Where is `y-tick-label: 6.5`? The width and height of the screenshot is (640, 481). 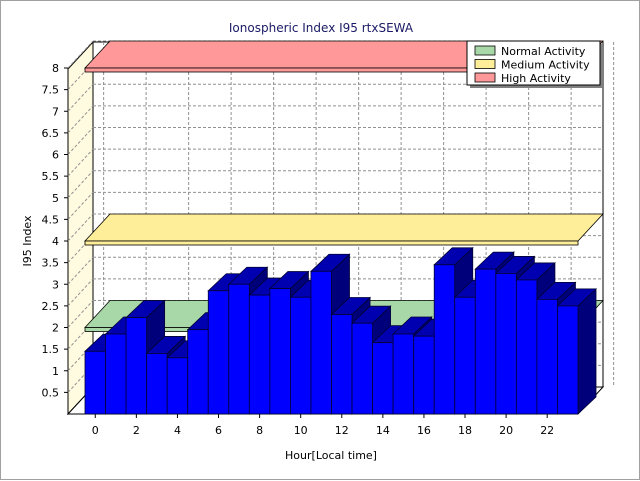 y-tick-label: 6.5 is located at coordinates (51, 133).